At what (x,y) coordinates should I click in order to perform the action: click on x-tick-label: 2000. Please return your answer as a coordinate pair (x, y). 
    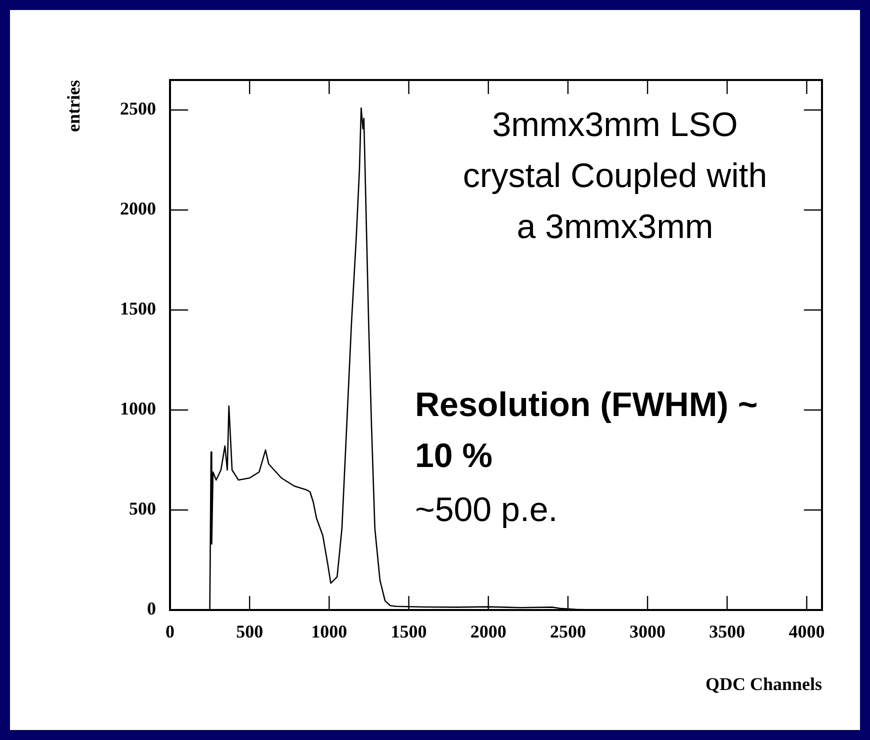
    Looking at the image, I should click on (488, 631).